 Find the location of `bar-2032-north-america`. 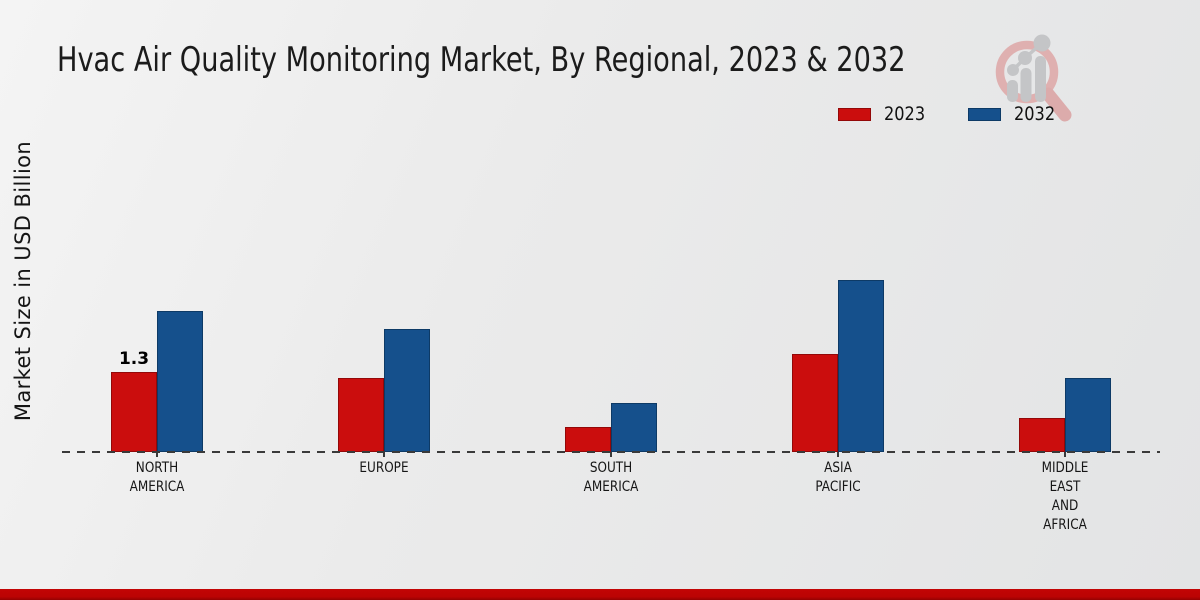

bar-2032-north-america is located at coordinates (180, 381).